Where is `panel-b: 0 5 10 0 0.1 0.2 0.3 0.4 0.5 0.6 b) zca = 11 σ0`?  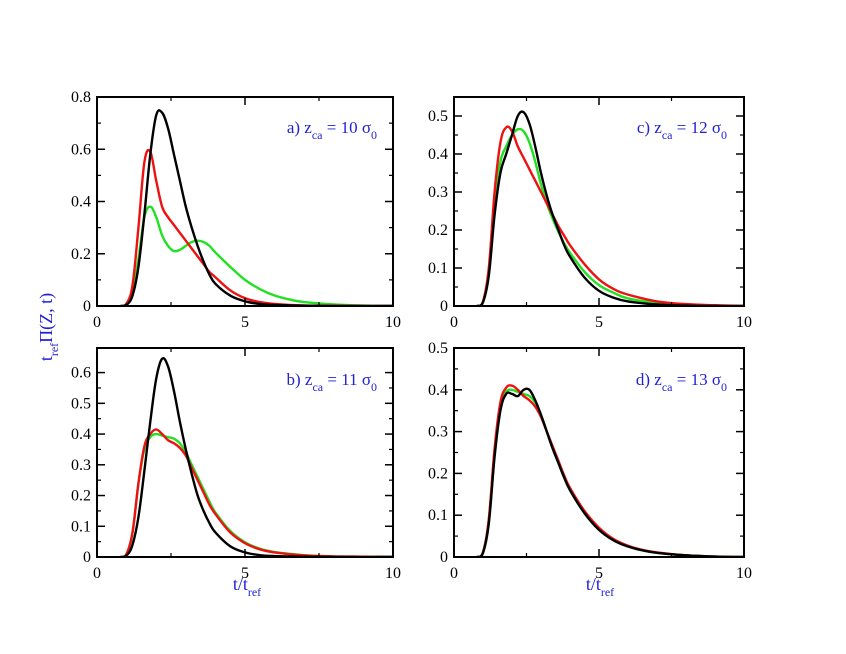 panel-b: 0 5 10 0 0.1 0.2 0.3 0.4 0.5 0.6 b) zca = 11 σ0 is located at coordinates (236, 464).